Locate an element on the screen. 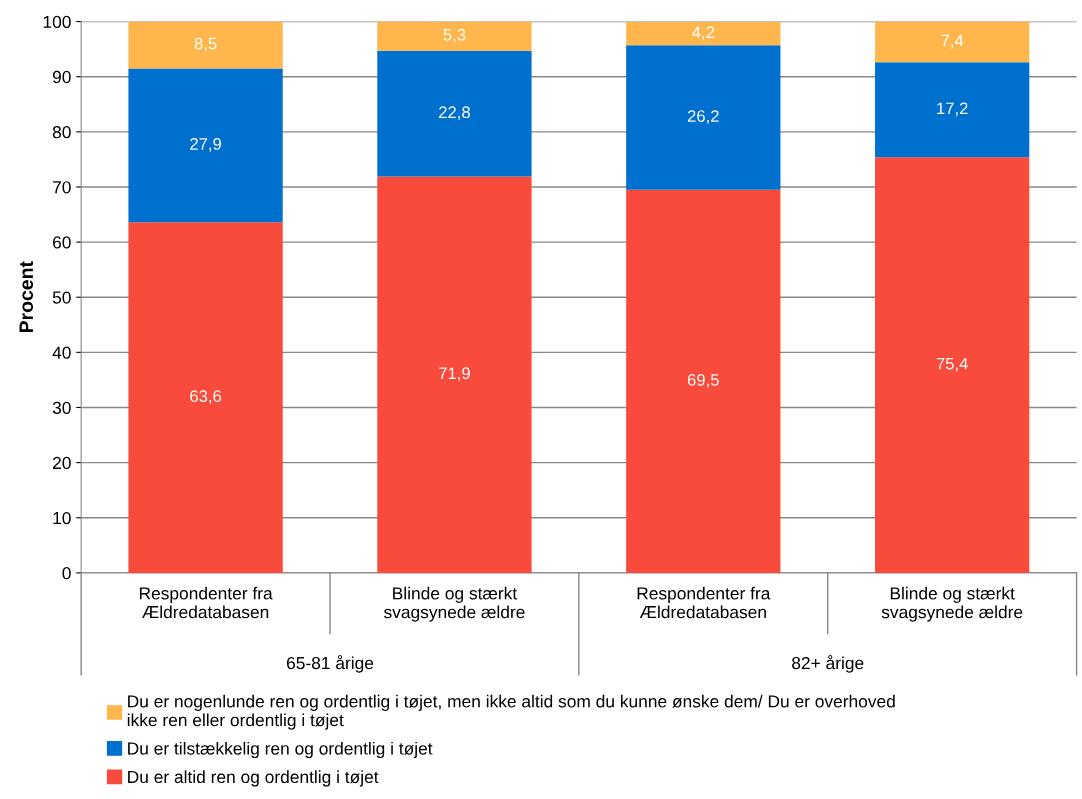  y-axis-title: Procent is located at coordinates (26, 297).